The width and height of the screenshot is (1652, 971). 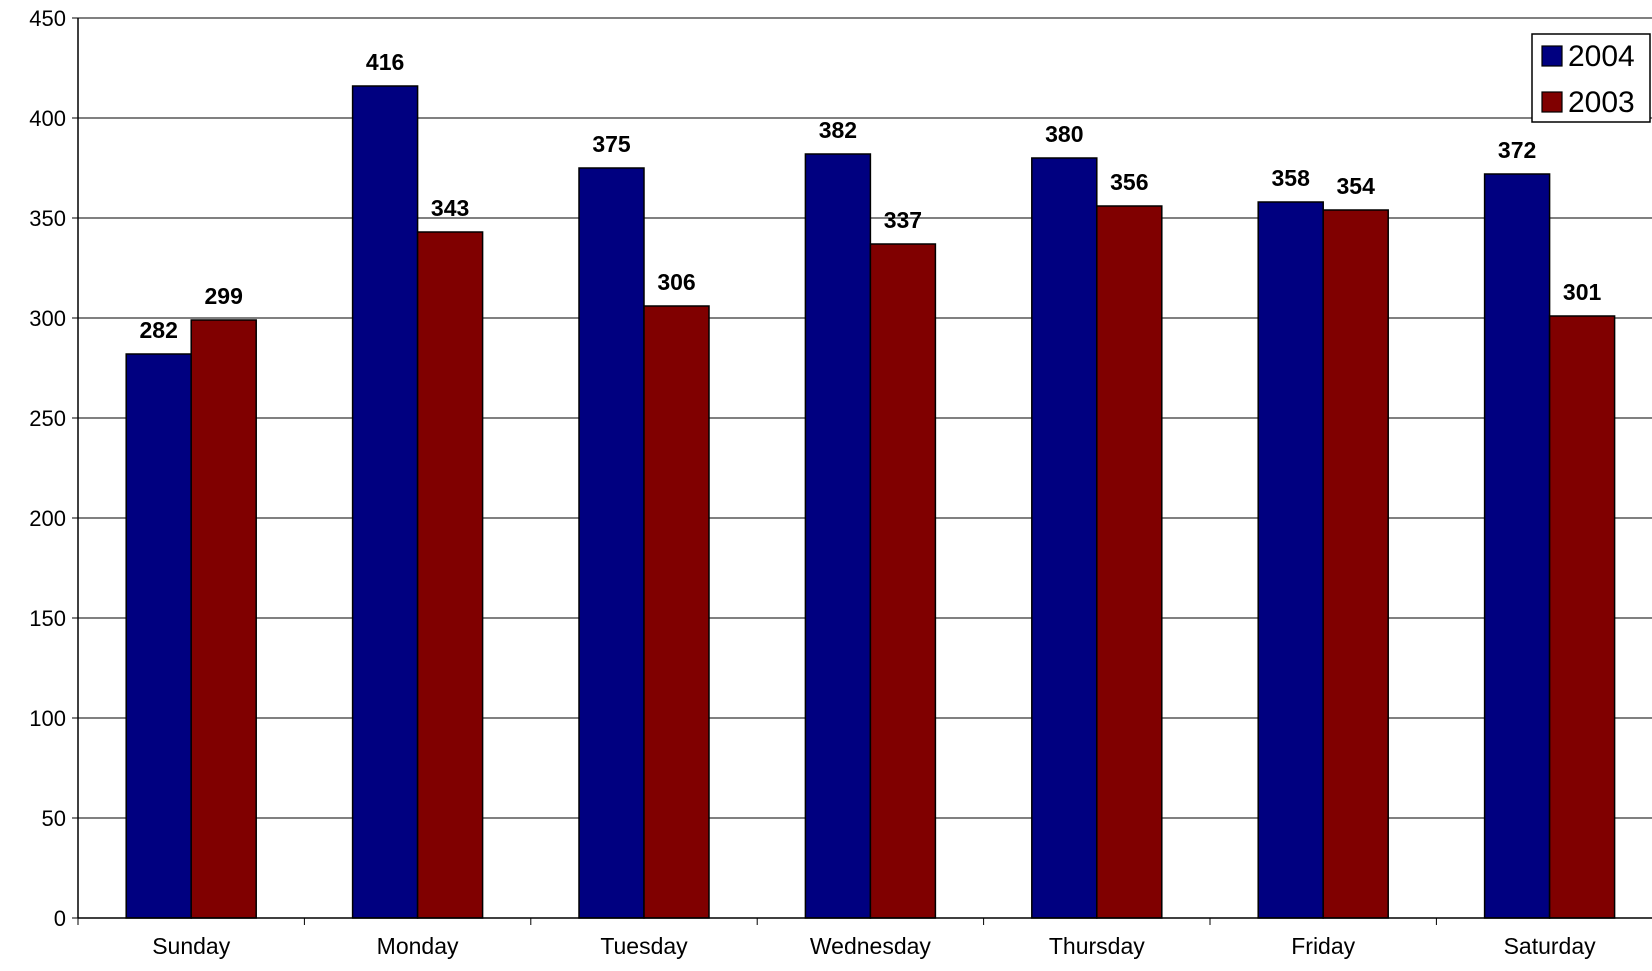 I want to click on data-label: 375, so click(x=611, y=144).